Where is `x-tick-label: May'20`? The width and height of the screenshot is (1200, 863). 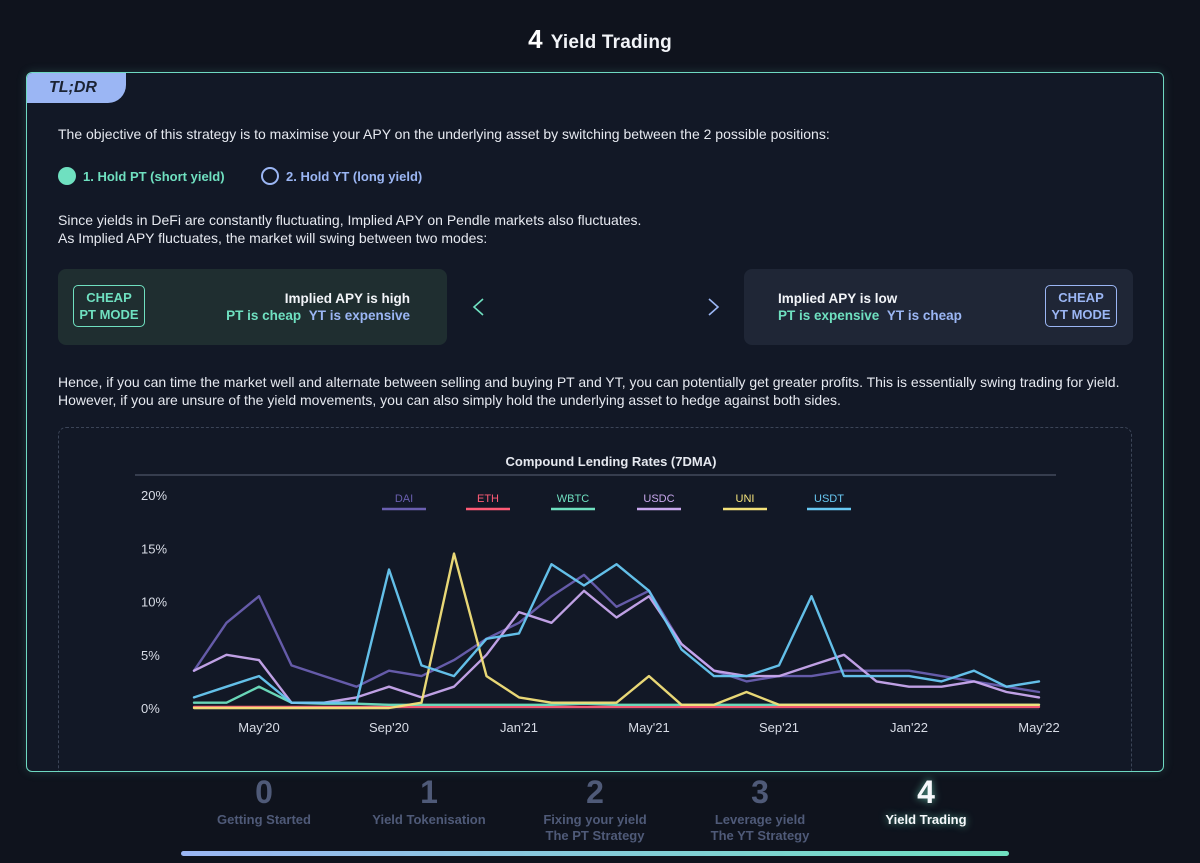 x-tick-label: May'20 is located at coordinates (259, 727).